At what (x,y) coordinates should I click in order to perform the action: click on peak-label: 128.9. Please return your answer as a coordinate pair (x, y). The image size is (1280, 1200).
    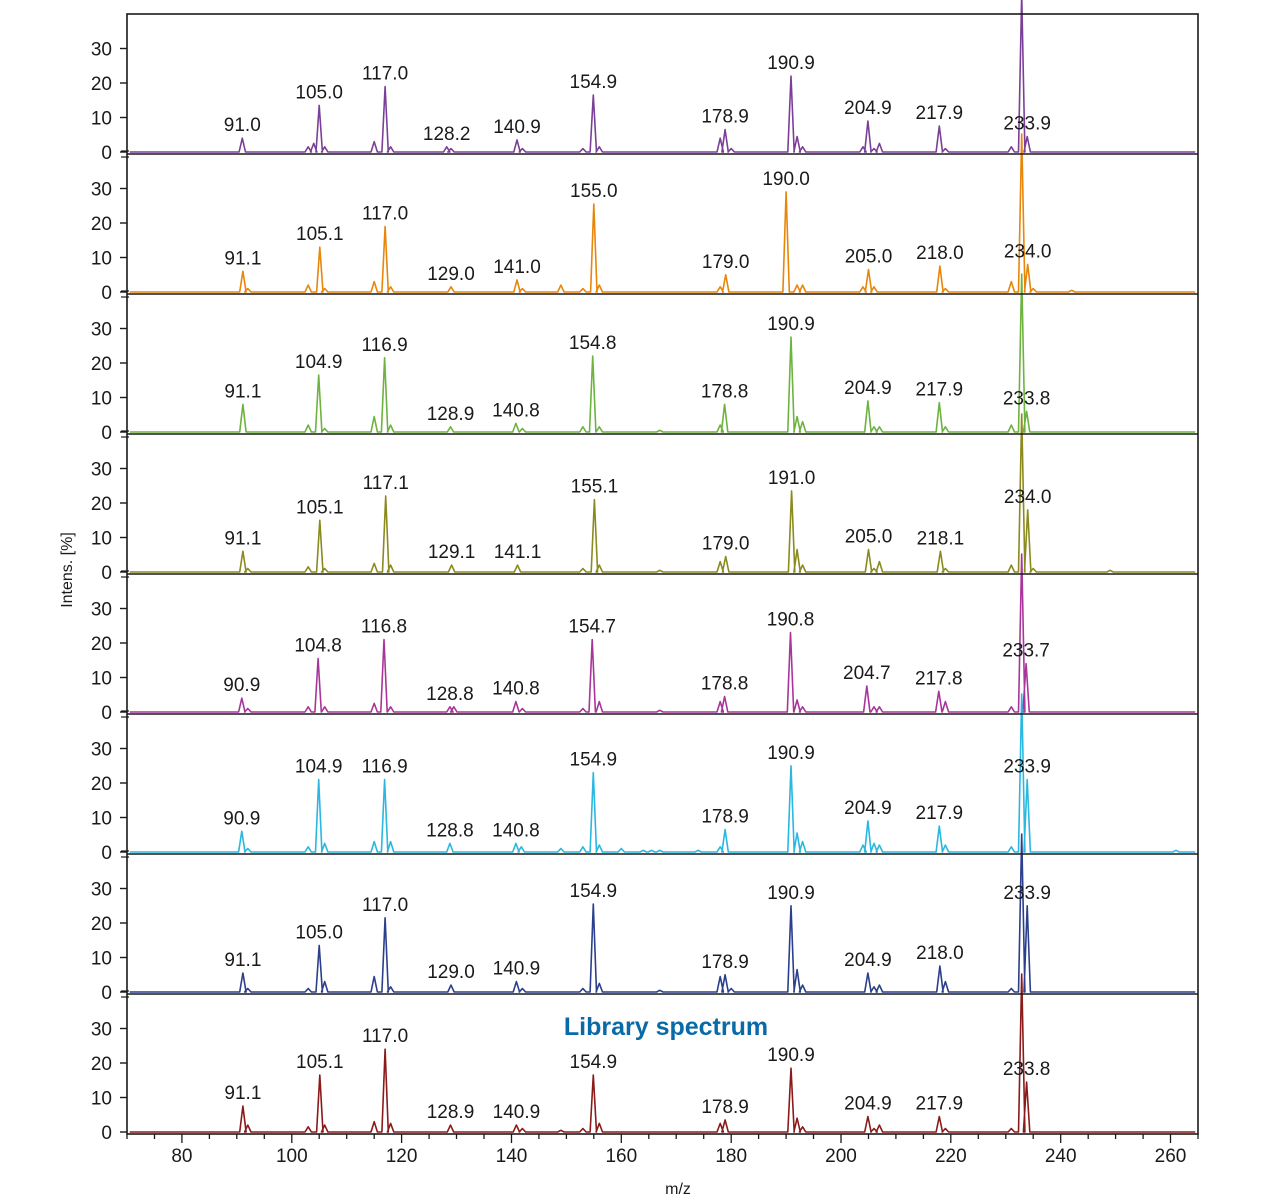
    Looking at the image, I should click on (451, 414).